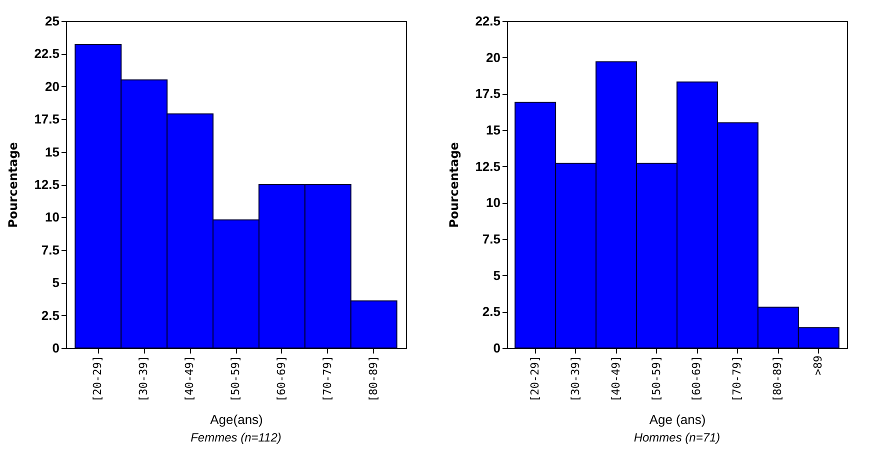  What do you see at coordinates (52, 21) in the screenshot?
I see `y-tick-label: 25` at bounding box center [52, 21].